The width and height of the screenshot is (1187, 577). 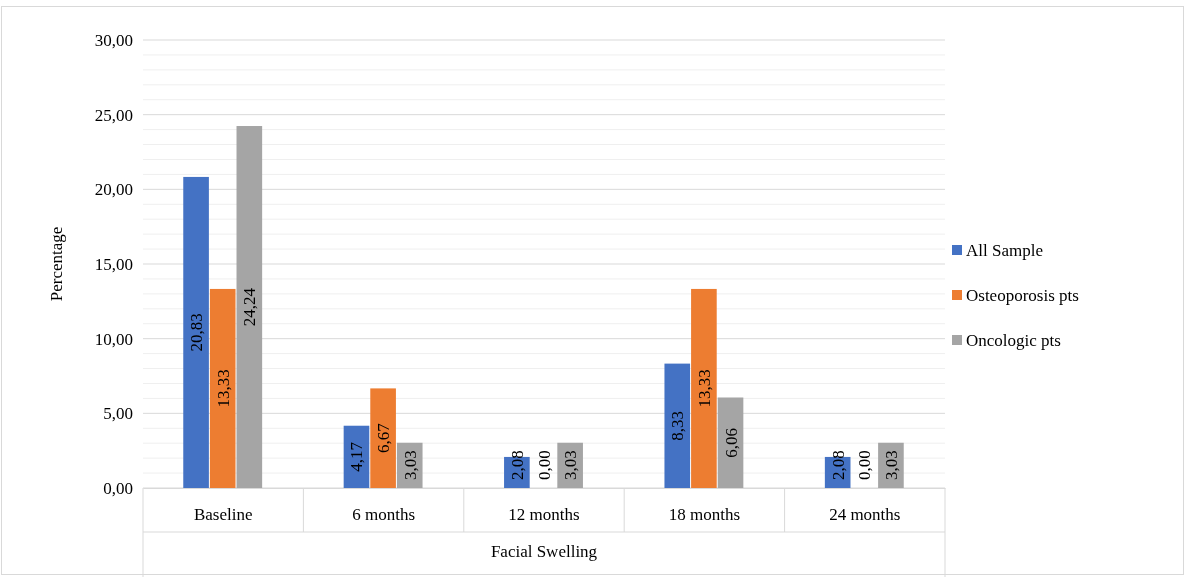 What do you see at coordinates (544, 551) in the screenshot?
I see `x-axis-title: Facial Swelling` at bounding box center [544, 551].